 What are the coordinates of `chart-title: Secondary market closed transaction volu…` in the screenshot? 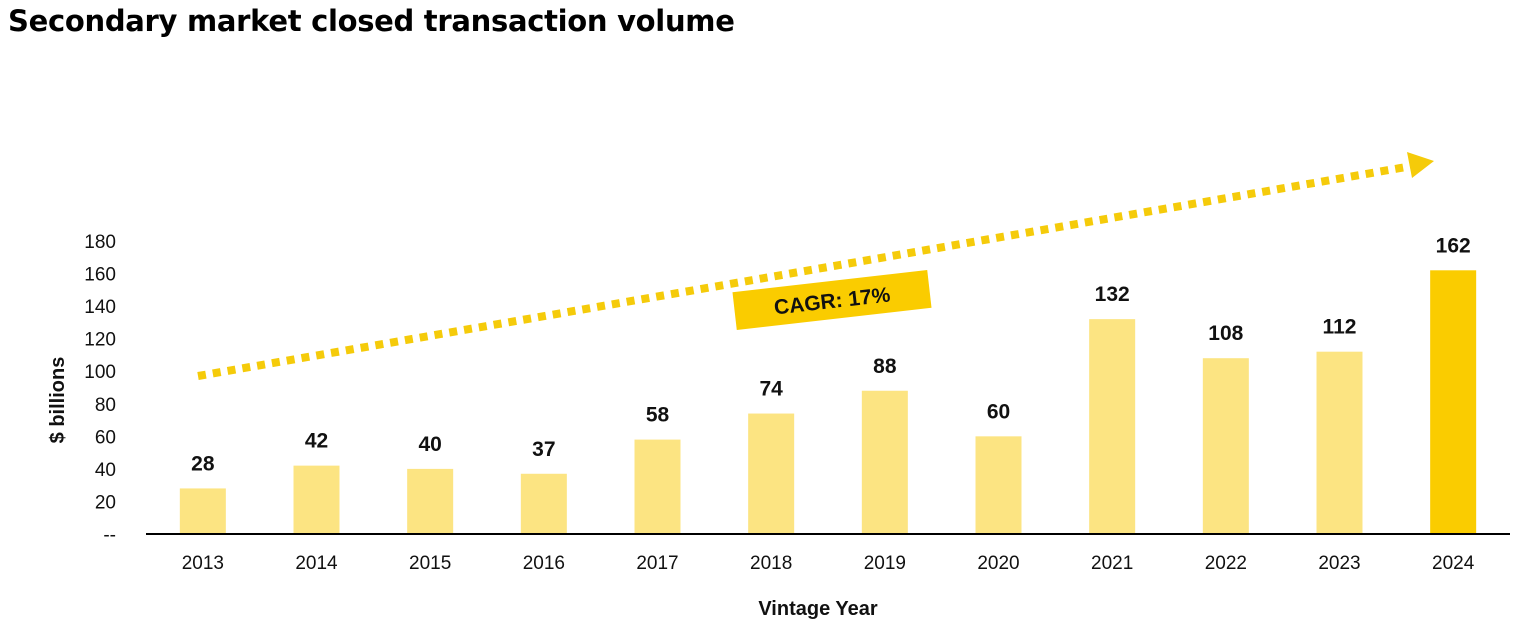 It's located at (371, 21).